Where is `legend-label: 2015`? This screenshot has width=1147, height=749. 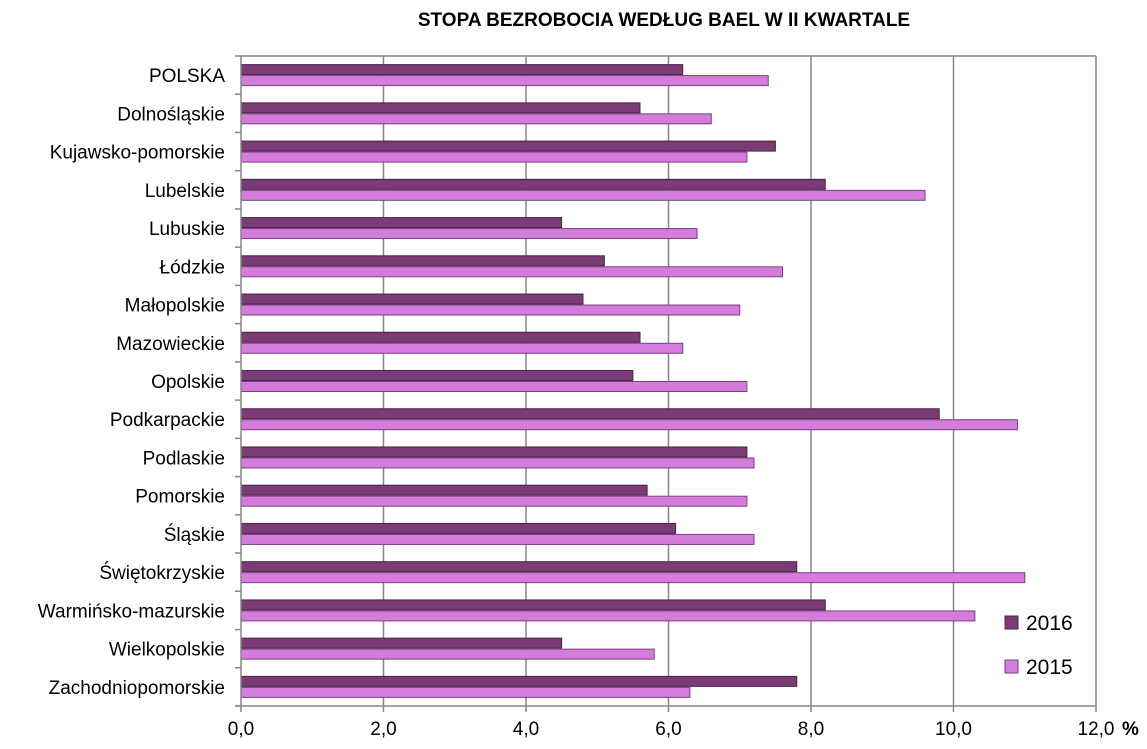
legend-label: 2015 is located at coordinates (1049, 667).